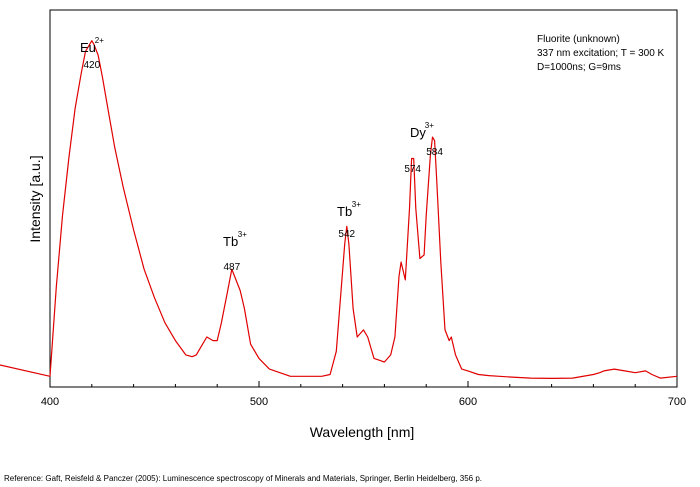 The width and height of the screenshot is (700, 487). I want to click on ion-label: Eu, so click(88, 47).